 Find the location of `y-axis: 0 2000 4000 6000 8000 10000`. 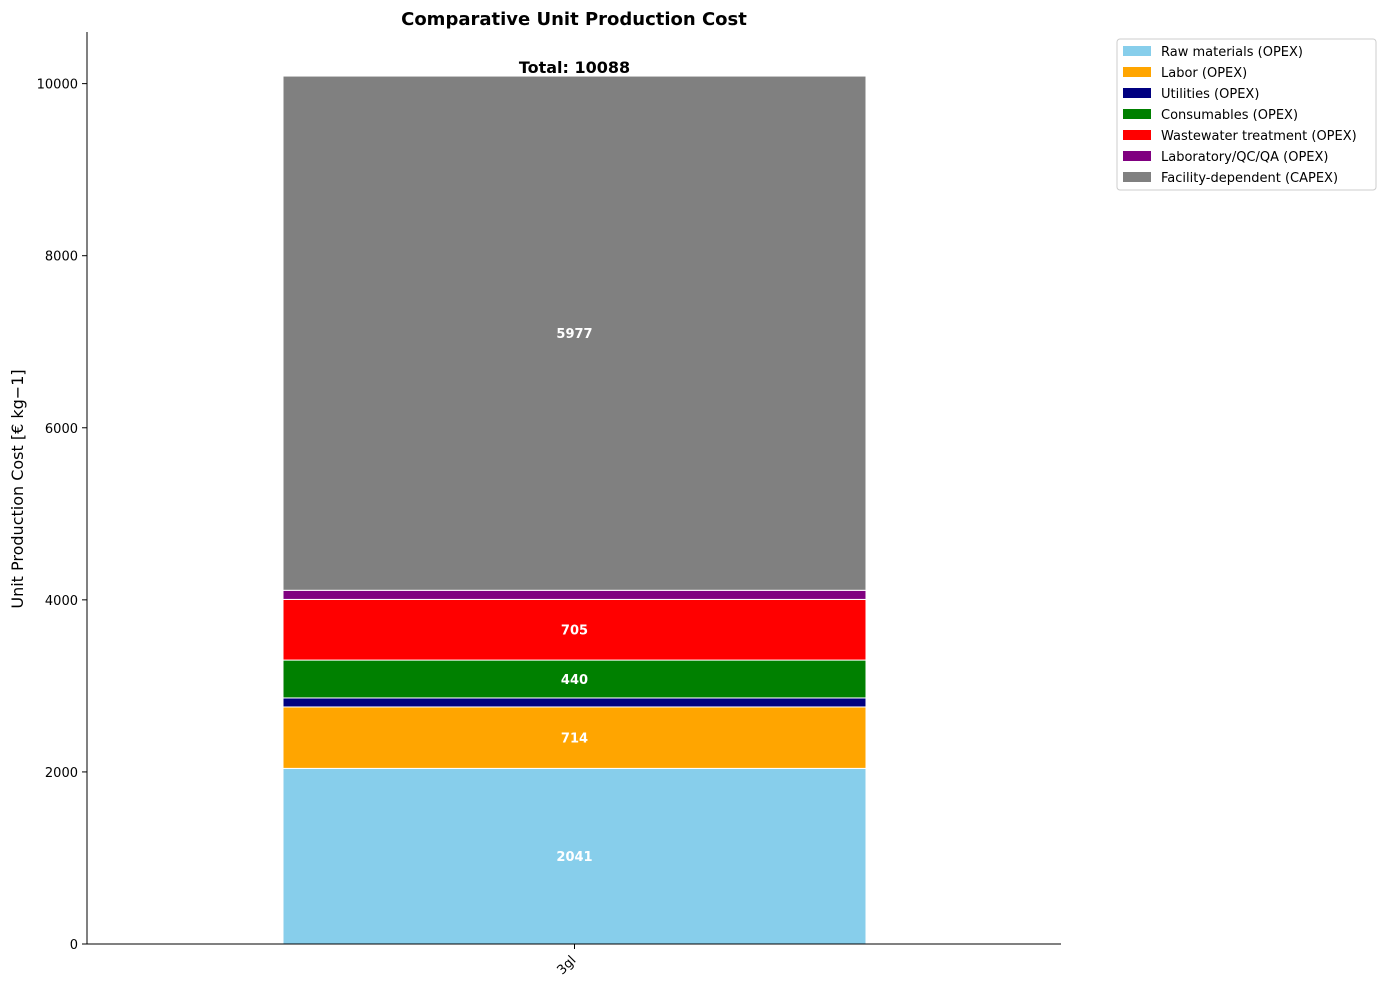

y-axis: 0 2000 4000 6000 8000 10000 is located at coordinates (62, 492).